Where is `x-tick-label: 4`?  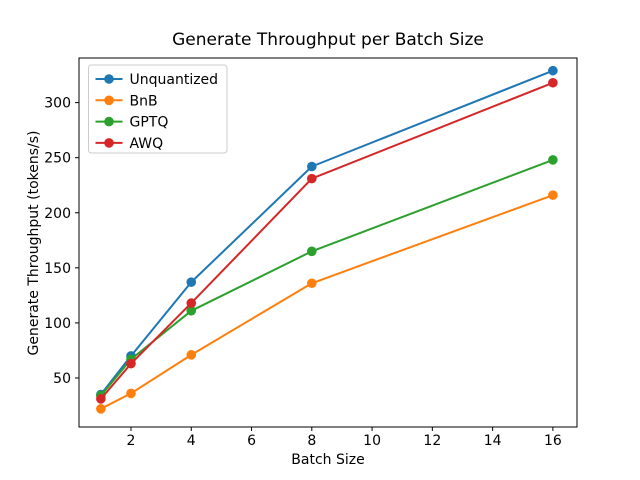 x-tick-label: 4 is located at coordinates (191, 441).